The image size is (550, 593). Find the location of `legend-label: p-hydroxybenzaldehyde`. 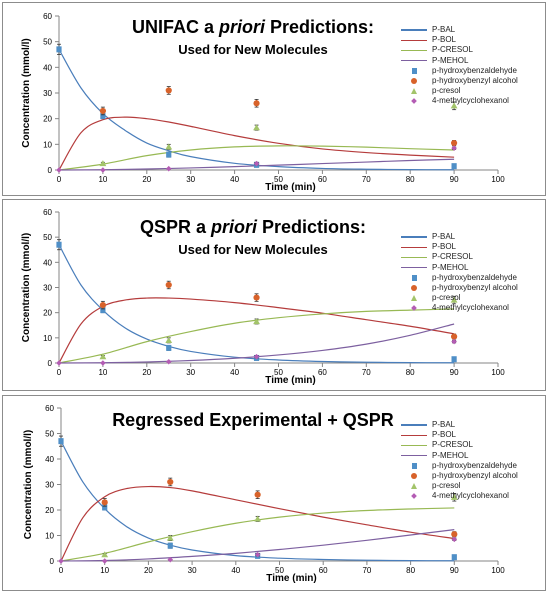

legend-label: p-hydroxybenzaldehyde is located at coordinates (474, 277).